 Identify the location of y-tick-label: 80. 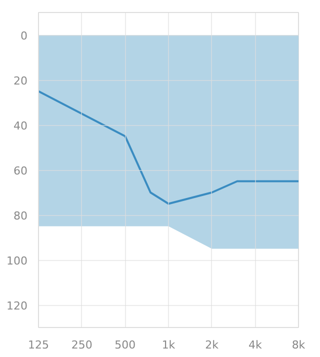
(21, 216).